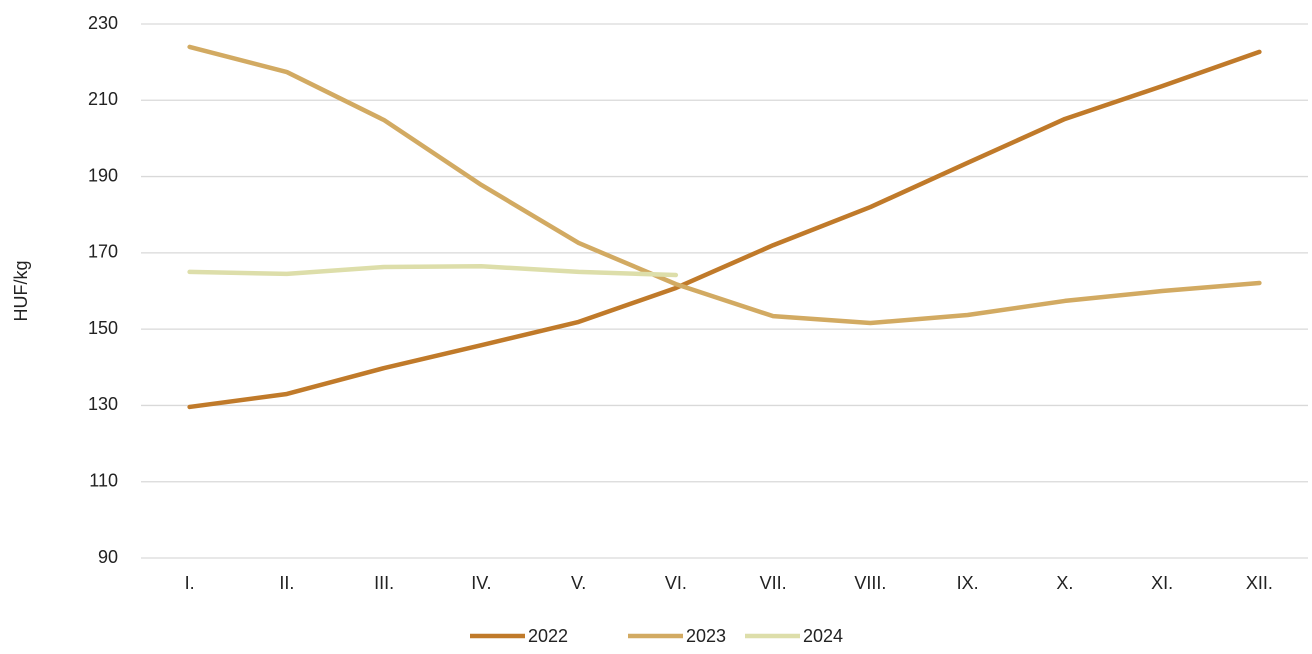 This screenshot has height=654, width=1312. What do you see at coordinates (384, 583) in the screenshot?
I see `x-tick-label: III.` at bounding box center [384, 583].